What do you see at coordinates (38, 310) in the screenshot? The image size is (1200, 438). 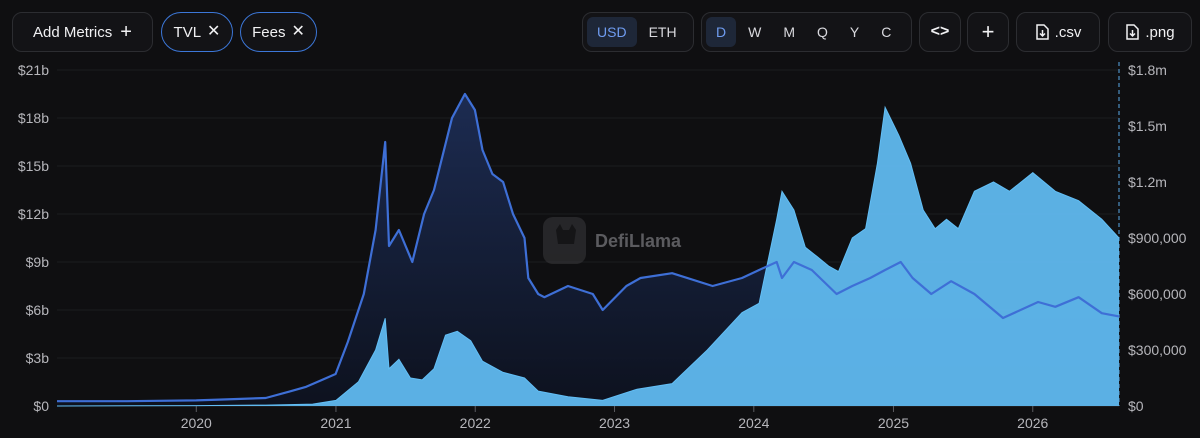 I see `left-axis-tick-label: $6b` at bounding box center [38, 310].